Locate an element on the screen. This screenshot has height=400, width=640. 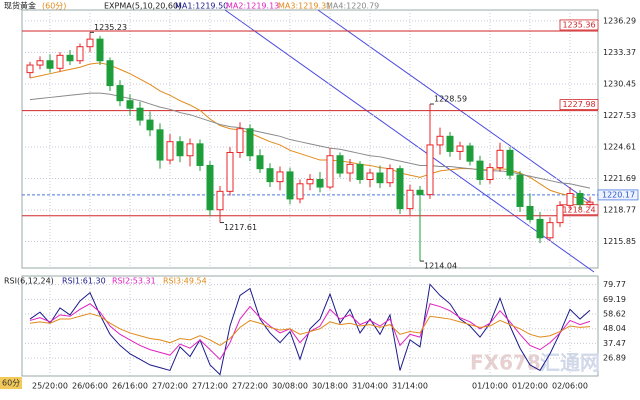
x-tick-label: 27/22:00 is located at coordinates (250, 386).